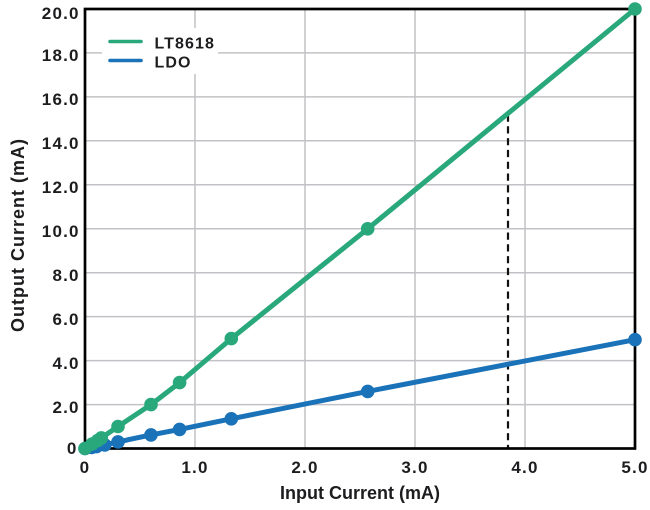 Image resolution: width=650 pixels, height=510 pixels. What do you see at coordinates (414, 467) in the screenshot?
I see `svg-text: 3.0` at bounding box center [414, 467].